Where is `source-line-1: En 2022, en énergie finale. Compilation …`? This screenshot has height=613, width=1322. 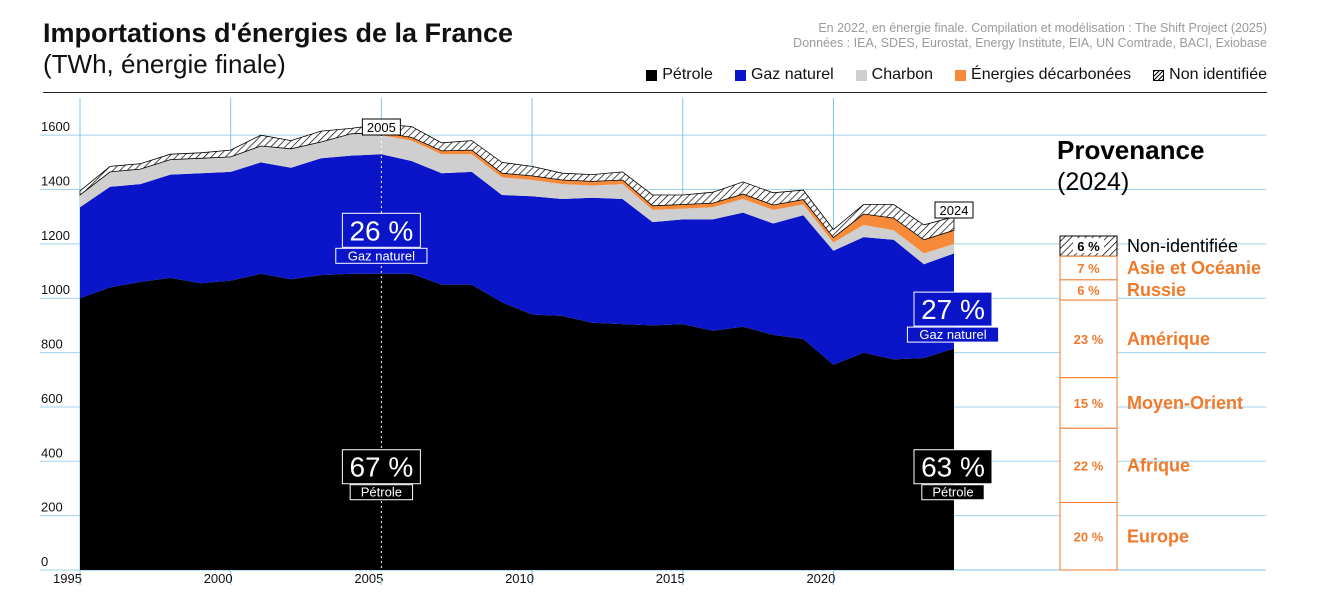
source-line-1: En 2022, en énergie finale. Compilation … is located at coordinates (1042, 28).